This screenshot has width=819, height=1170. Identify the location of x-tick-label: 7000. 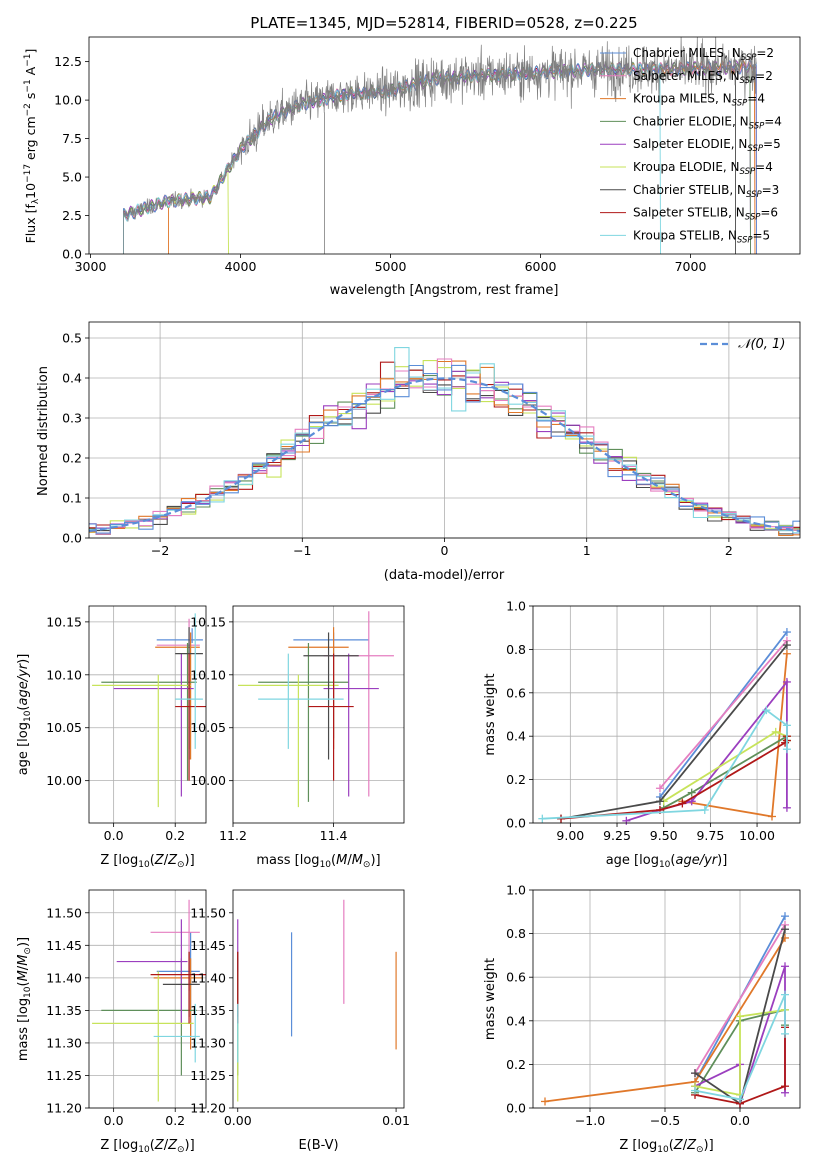
(691, 266).